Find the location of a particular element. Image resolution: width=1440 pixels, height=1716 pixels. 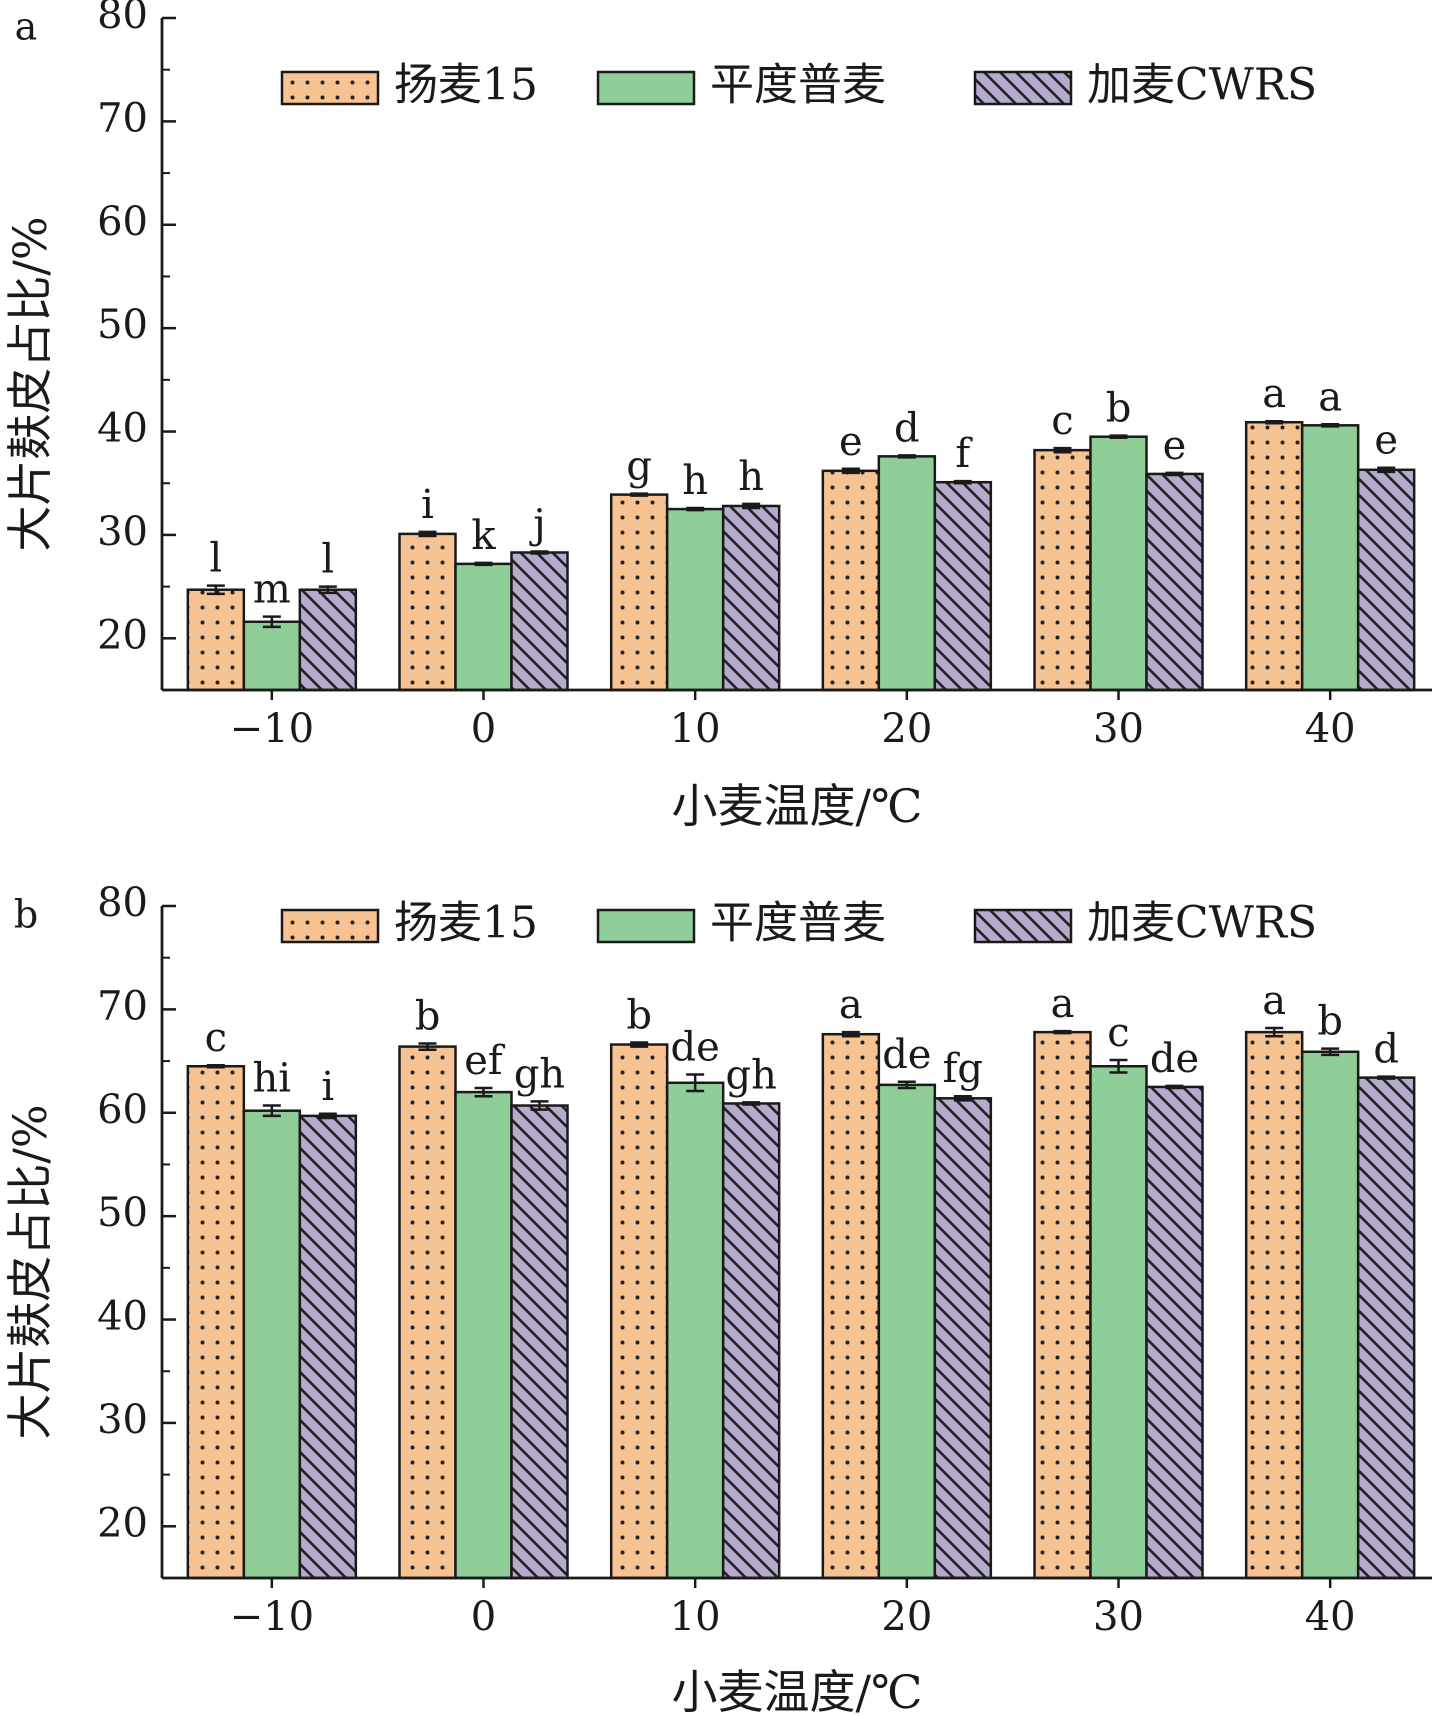

bar-b-s1-c1 is located at coordinates (483, 1335).